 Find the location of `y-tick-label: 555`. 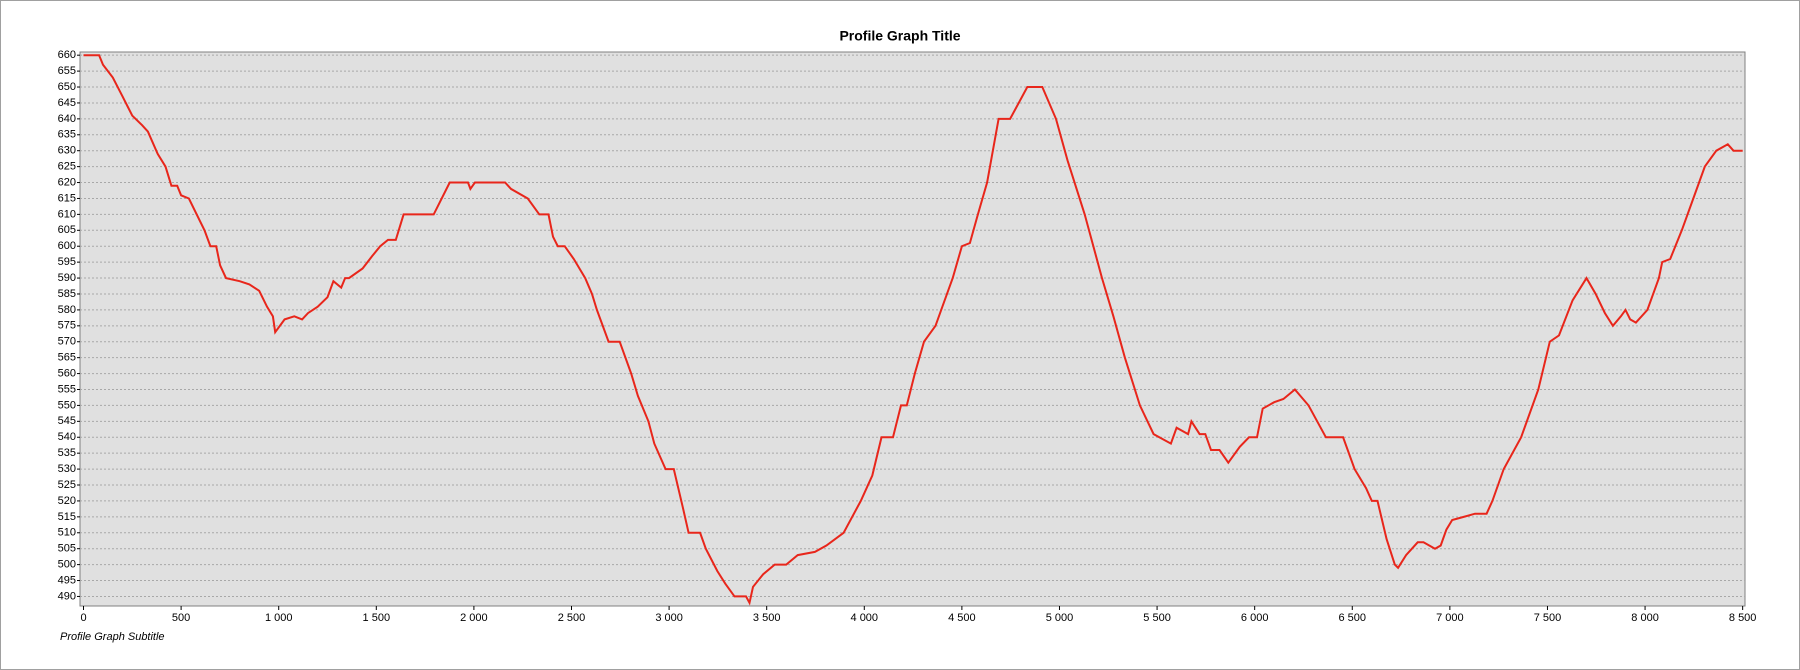

y-tick-label: 555 is located at coordinates (67, 389).